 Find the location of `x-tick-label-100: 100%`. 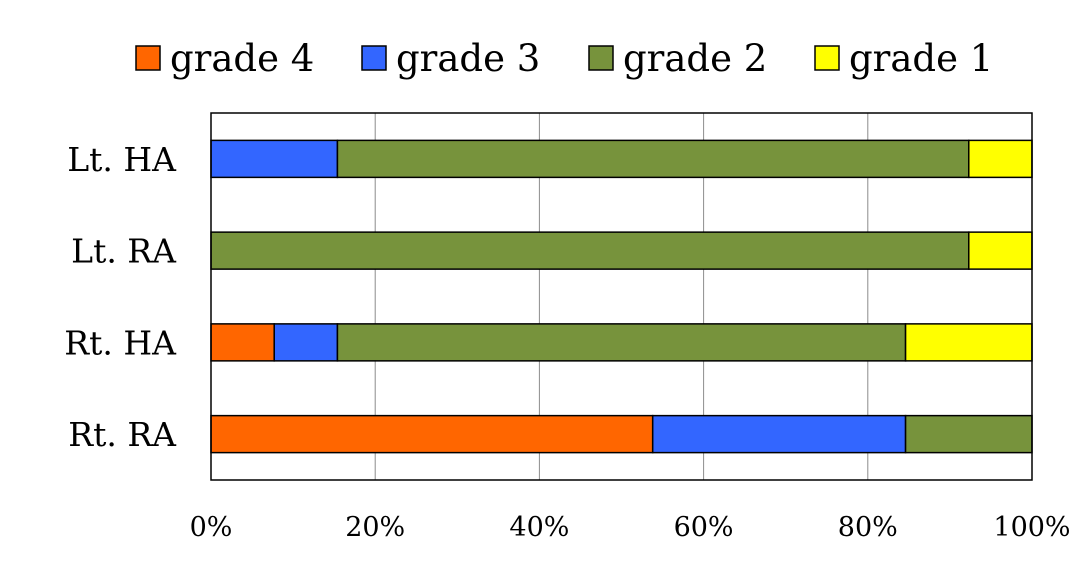

x-tick-label-100: 100% is located at coordinates (1031, 527).